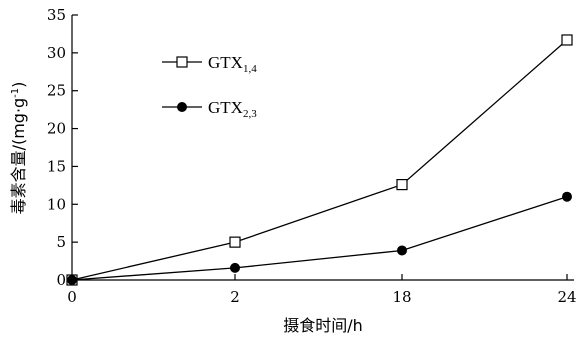 The height and width of the screenshot is (338, 580). What do you see at coordinates (56, 53) in the screenshot?
I see `y-tick-label-6: 30` at bounding box center [56, 53].